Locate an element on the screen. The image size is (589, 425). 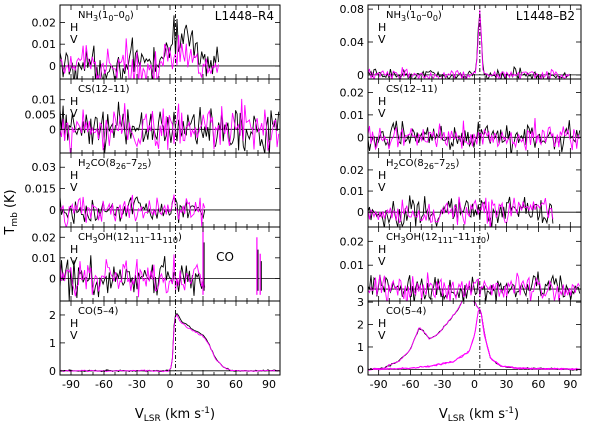
co-contamination-label: CO is located at coordinates (225, 257).